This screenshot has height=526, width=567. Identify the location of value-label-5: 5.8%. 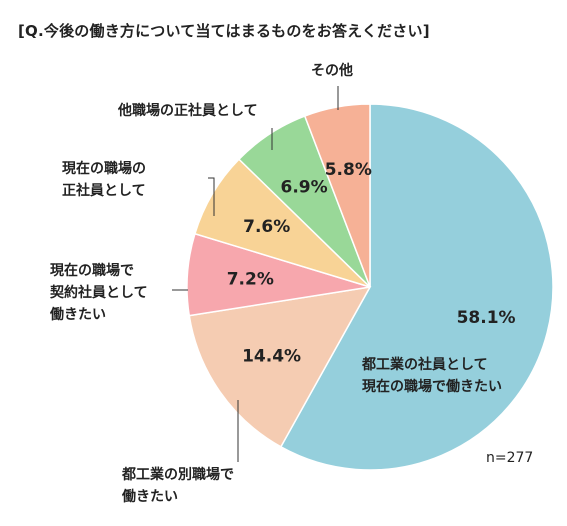
(348, 170).